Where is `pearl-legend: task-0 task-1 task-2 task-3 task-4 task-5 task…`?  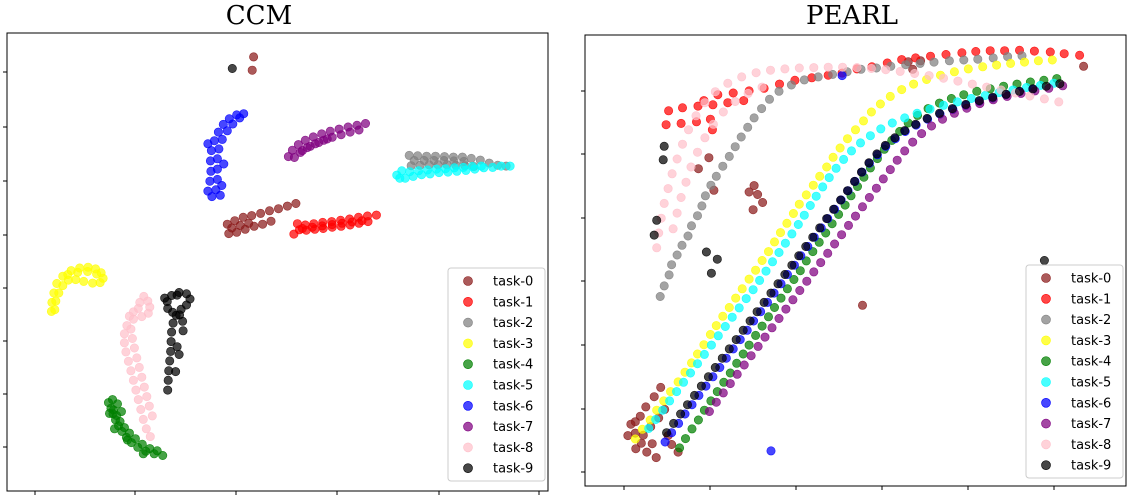
pearl-legend: task-0 task-1 task-2 task-3 task-4 task-5 task… is located at coordinates (1074, 371).